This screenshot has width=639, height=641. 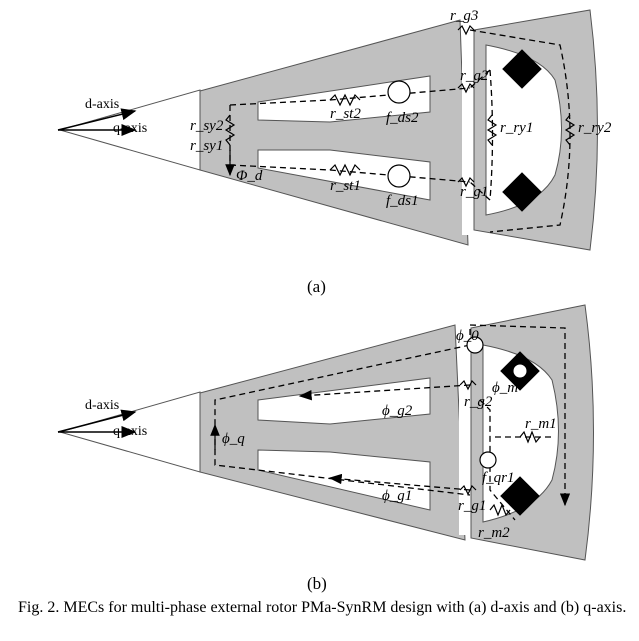 I want to click on label-rg2-b: r_g2, so click(x=478, y=402).